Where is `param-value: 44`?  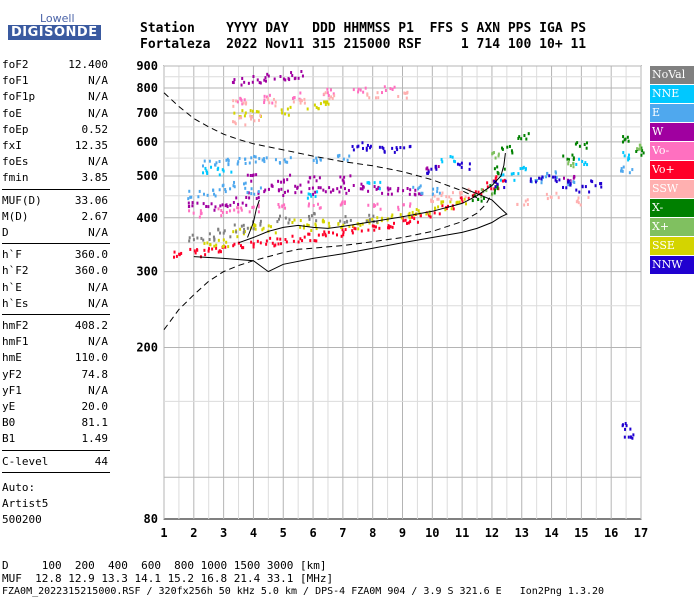
param-value: 44 is located at coordinates (101, 461).